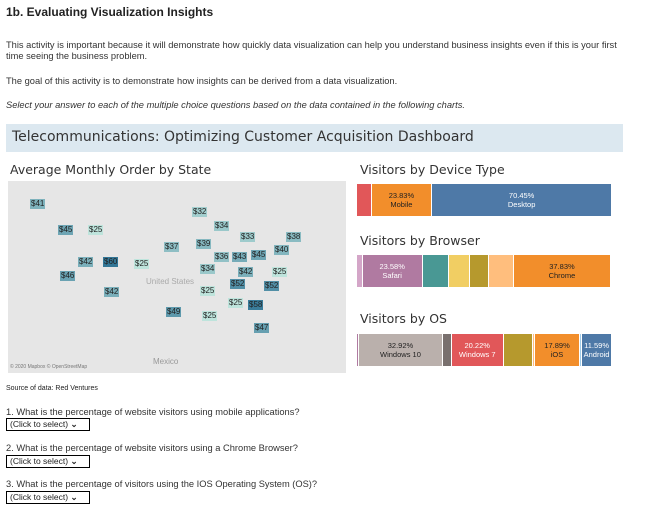  Describe the element at coordinates (562, 266) in the screenshot. I see `segment-value: 37.83%` at that location.